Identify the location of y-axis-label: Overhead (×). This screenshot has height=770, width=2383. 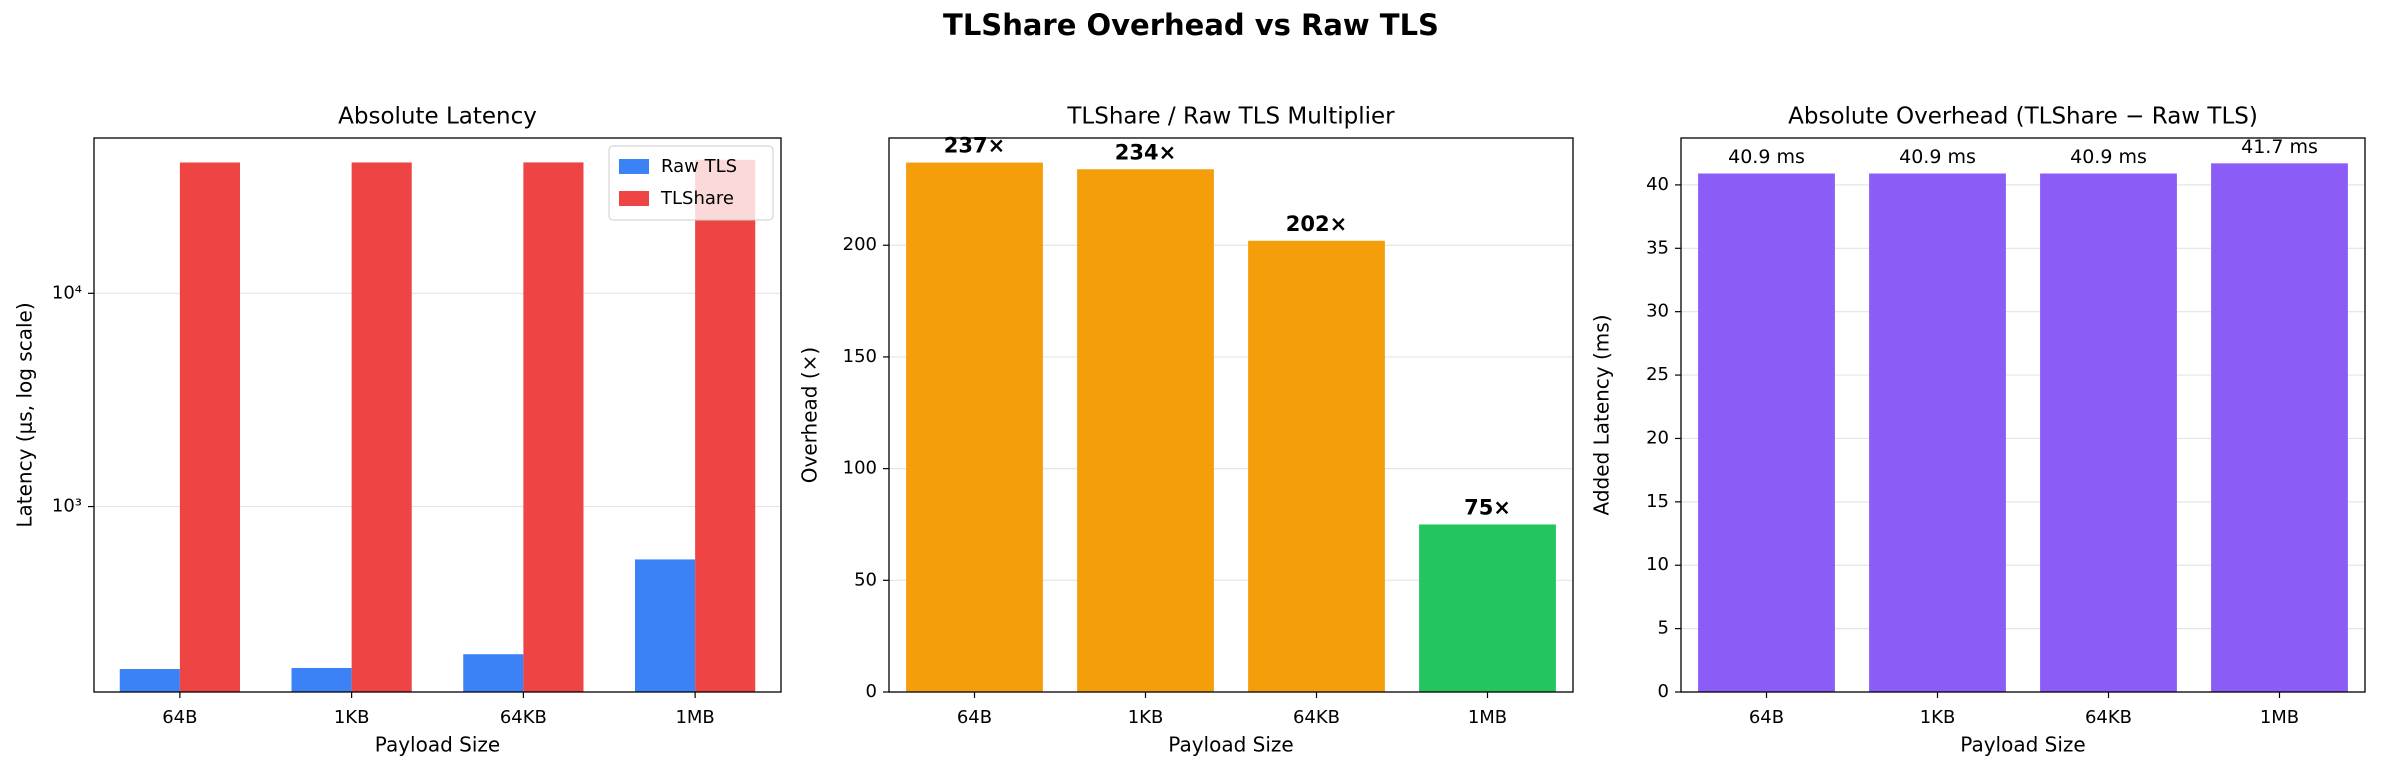
(810, 415).